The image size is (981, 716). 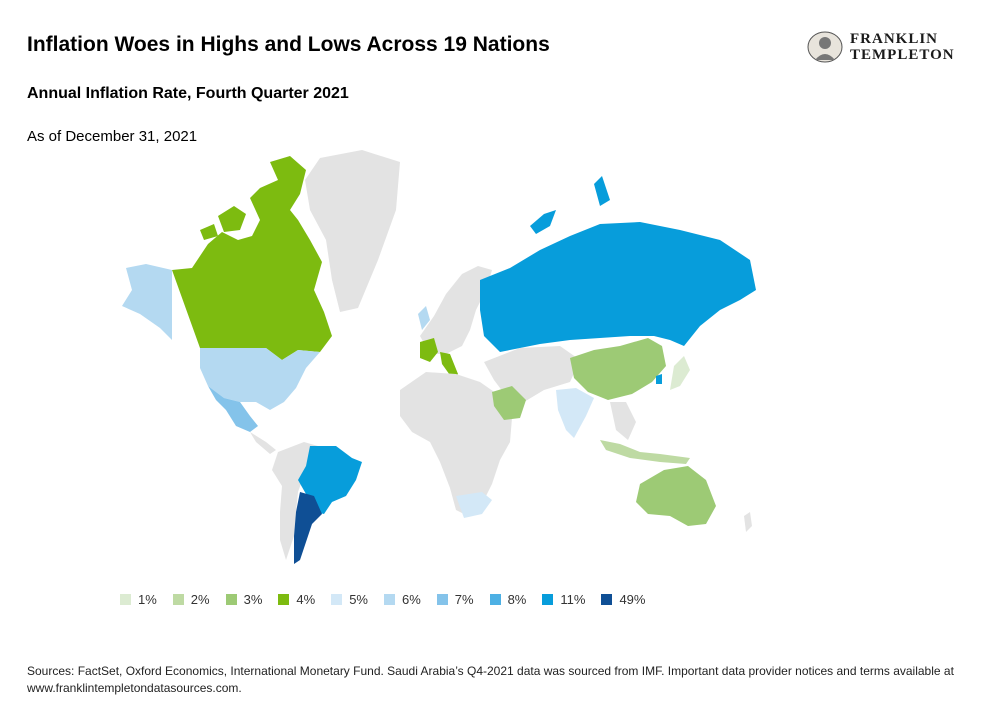 I want to click on legend-item: 1%, so click(x=138, y=599).